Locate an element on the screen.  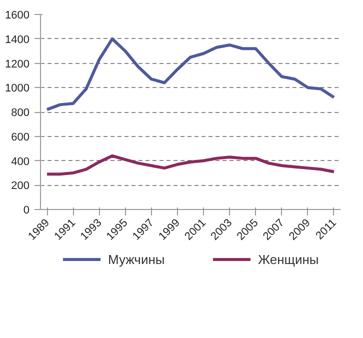
legend-label: Мужчины is located at coordinates (136, 259).